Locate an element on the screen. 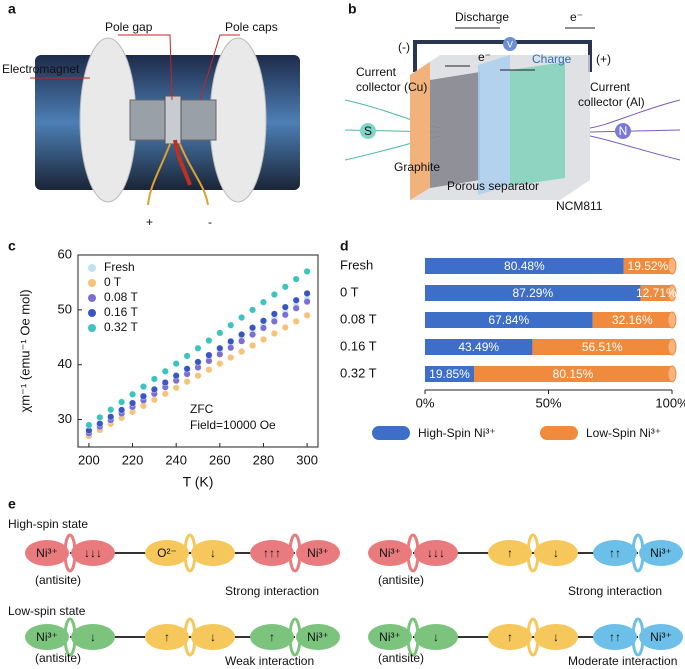  label: Porous separator is located at coordinates (493, 186).